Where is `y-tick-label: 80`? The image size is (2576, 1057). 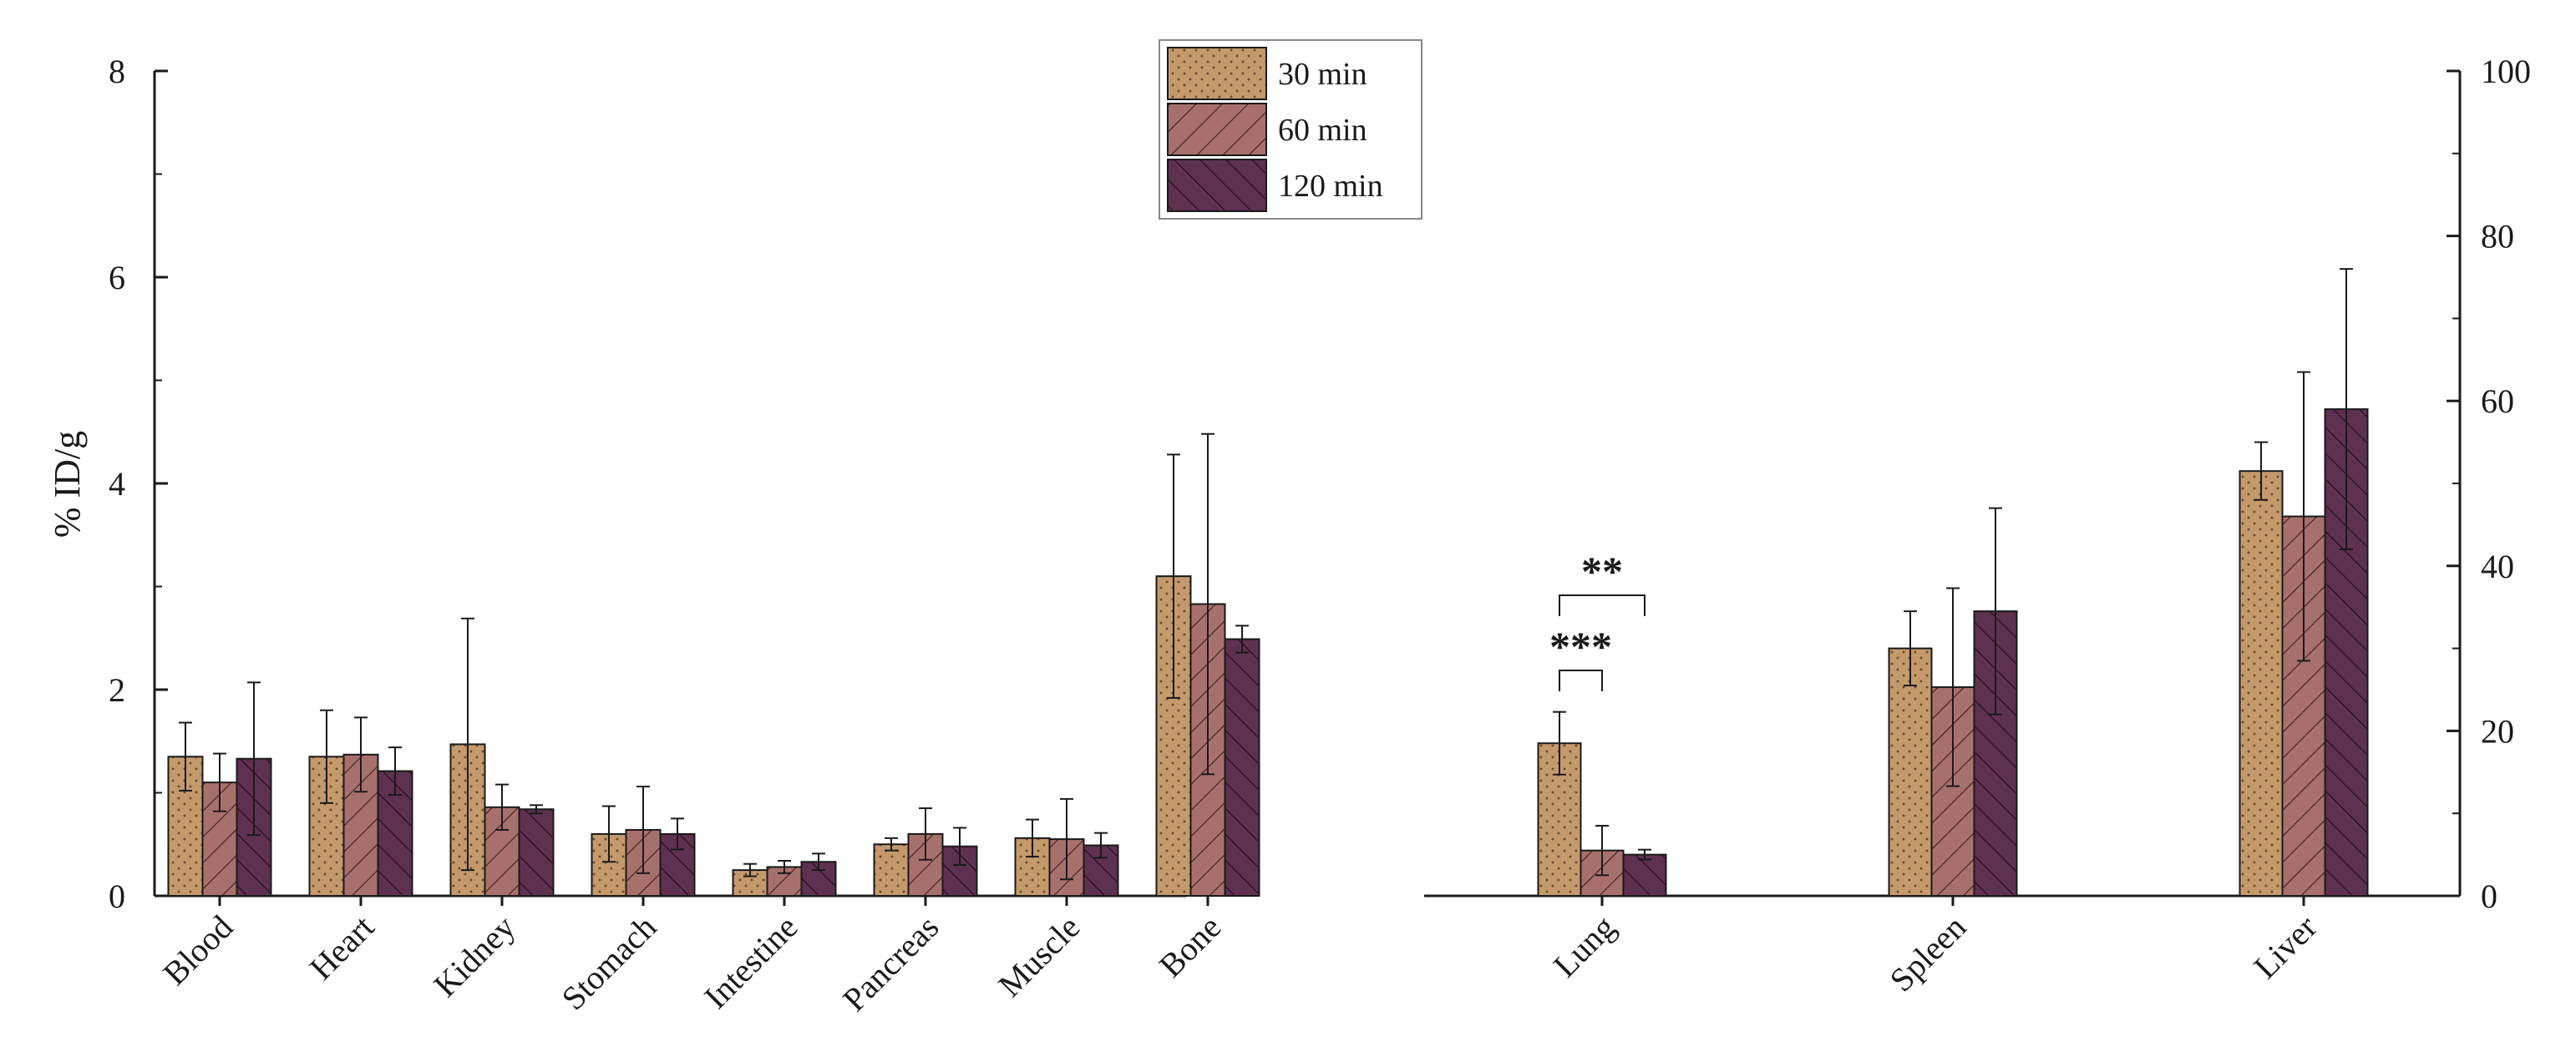 y-tick-label: 80 is located at coordinates (2497, 236).